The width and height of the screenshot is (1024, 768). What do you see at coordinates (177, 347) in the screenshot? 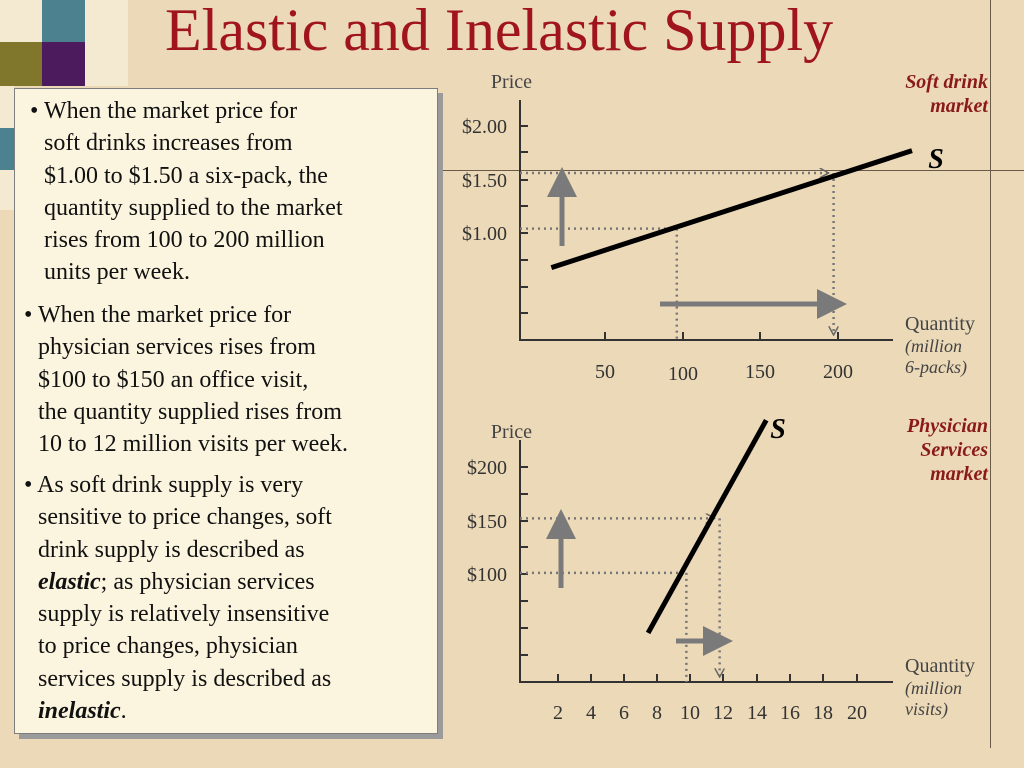
I see `line: physician services rises from` at bounding box center [177, 347].